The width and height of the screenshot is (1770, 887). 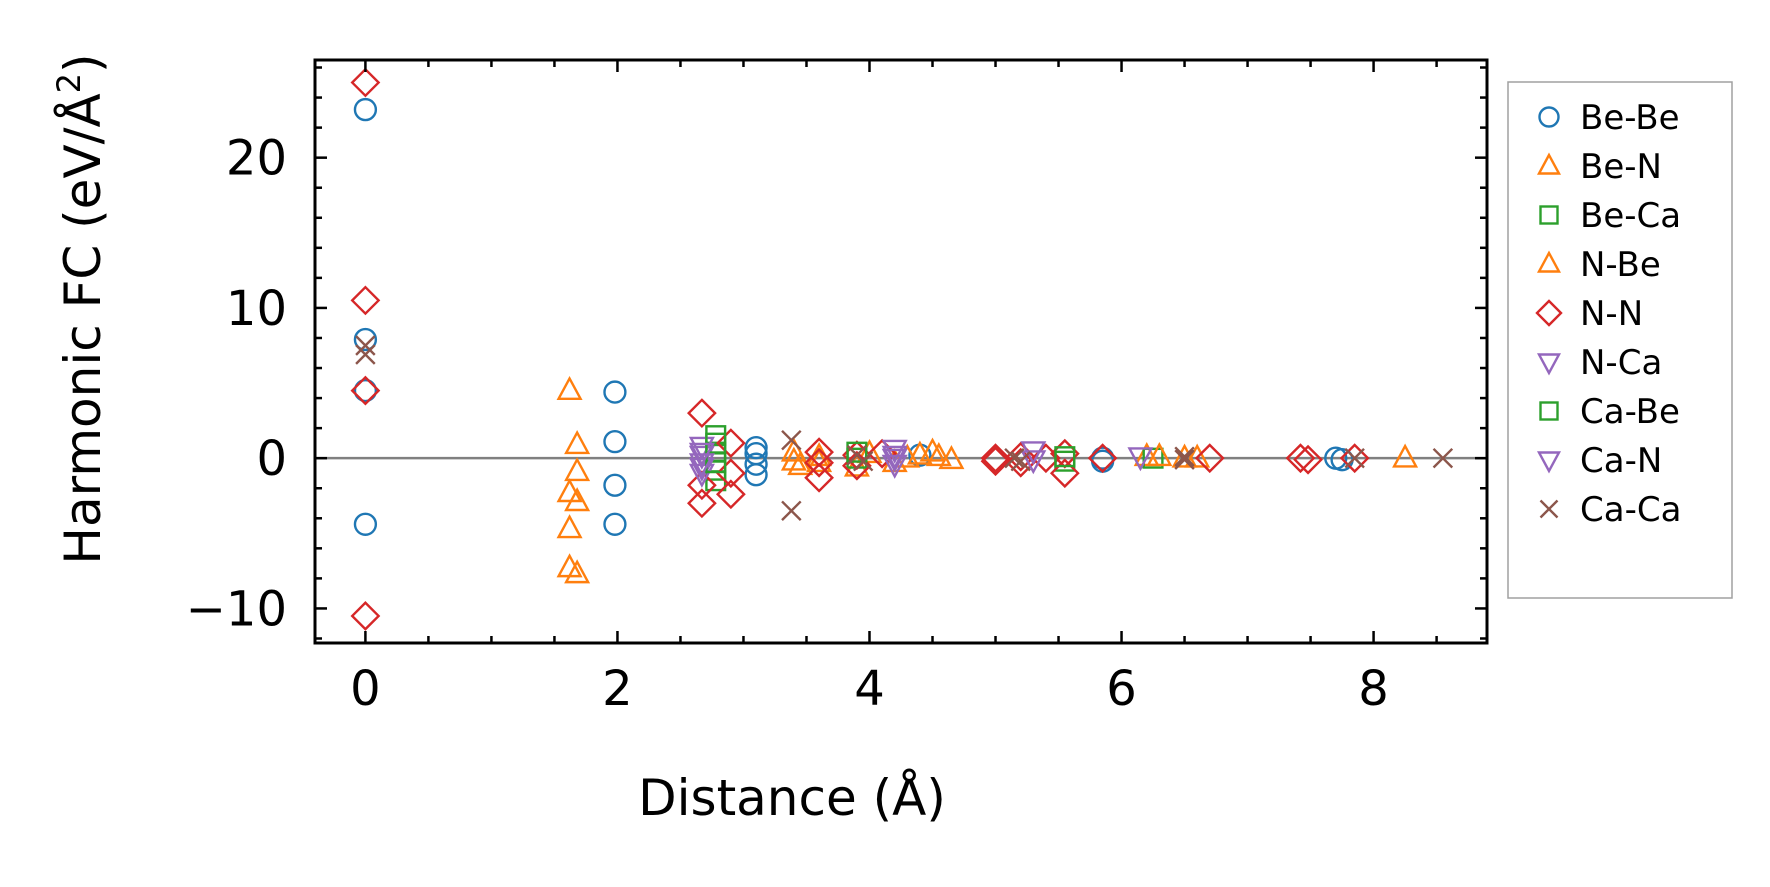 What do you see at coordinates (1373, 689) in the screenshot?
I see `x-tick-label: 8` at bounding box center [1373, 689].